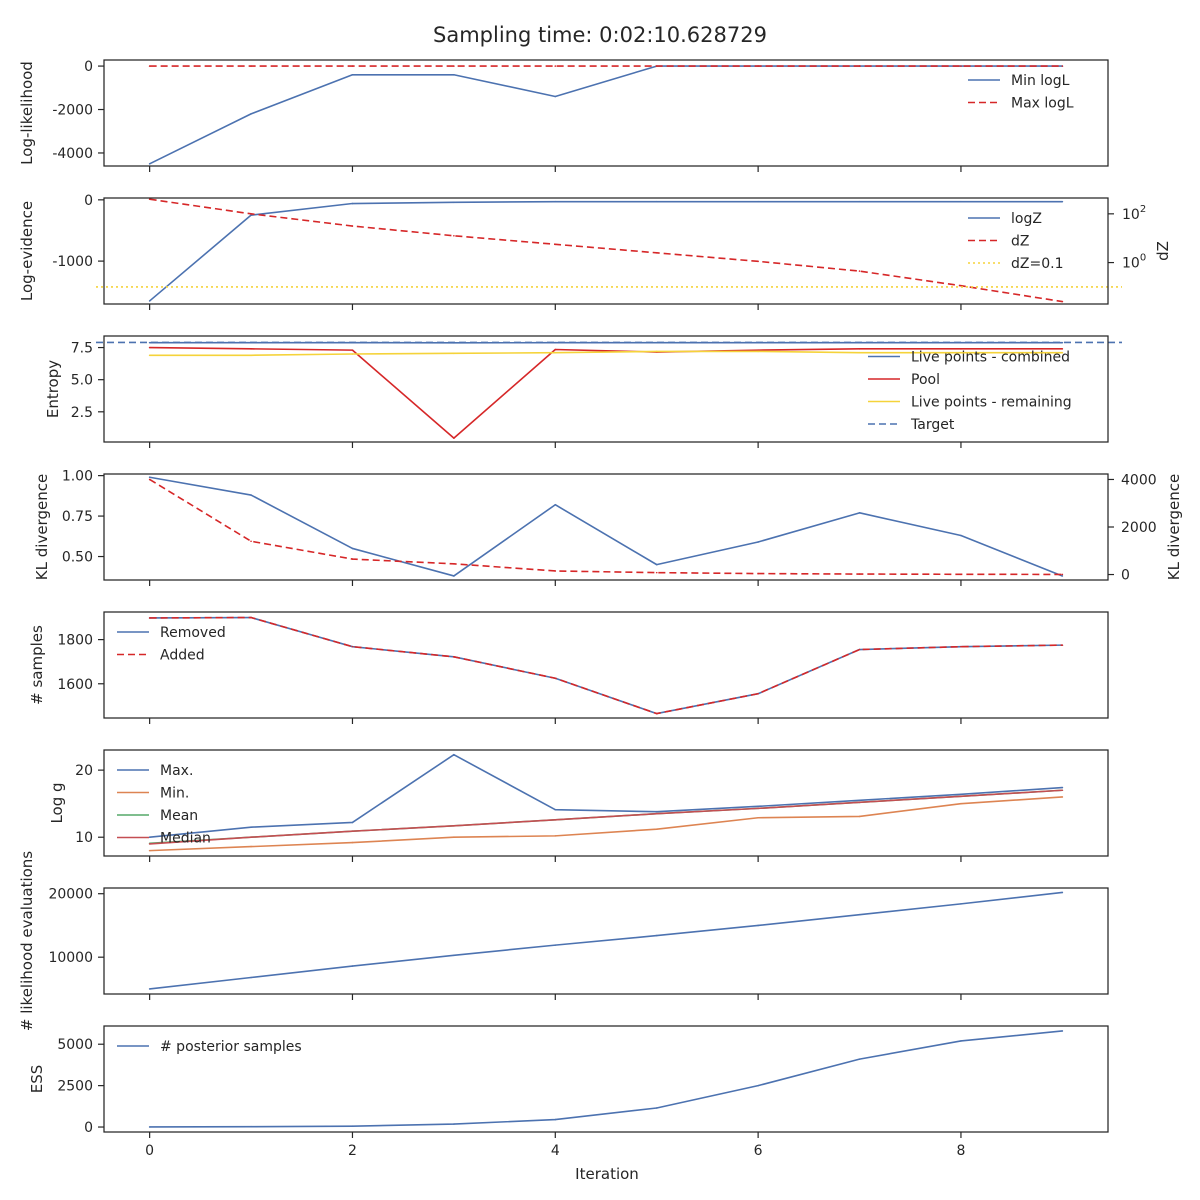 Image resolution: width=1200 pixels, height=1200 pixels. I want to click on legend: Max. Min. Mean Median, so click(164, 805).